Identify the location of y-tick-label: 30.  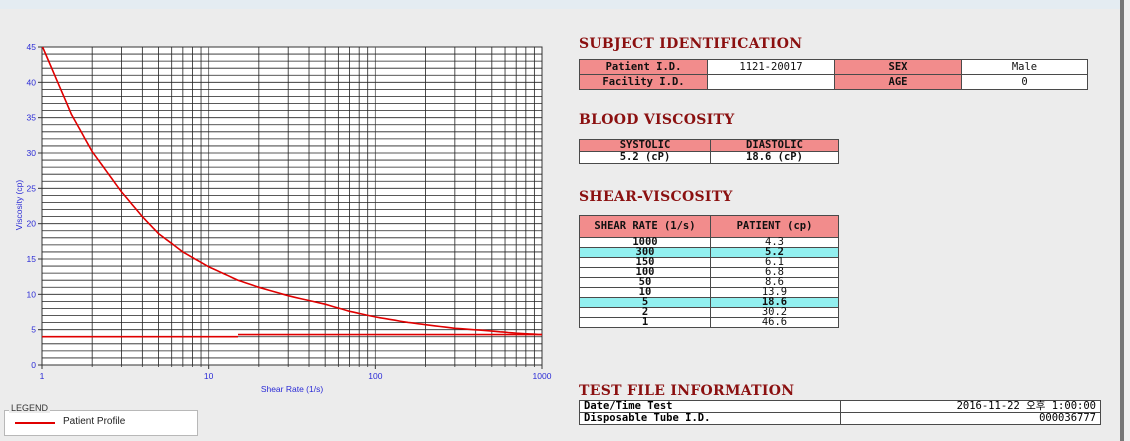
(32, 153).